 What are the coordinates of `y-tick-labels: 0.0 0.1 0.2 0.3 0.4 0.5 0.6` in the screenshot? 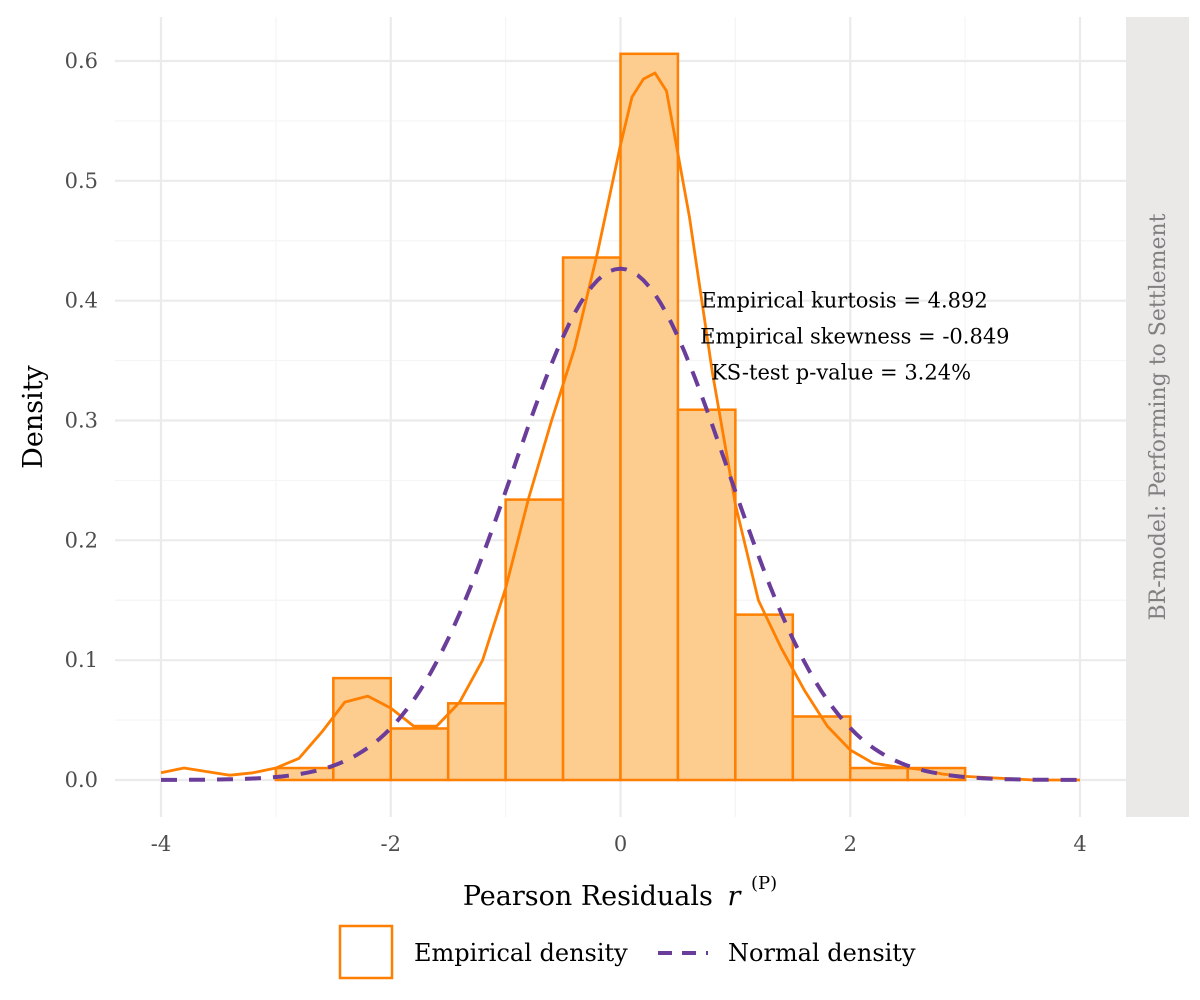 It's located at (81, 420).